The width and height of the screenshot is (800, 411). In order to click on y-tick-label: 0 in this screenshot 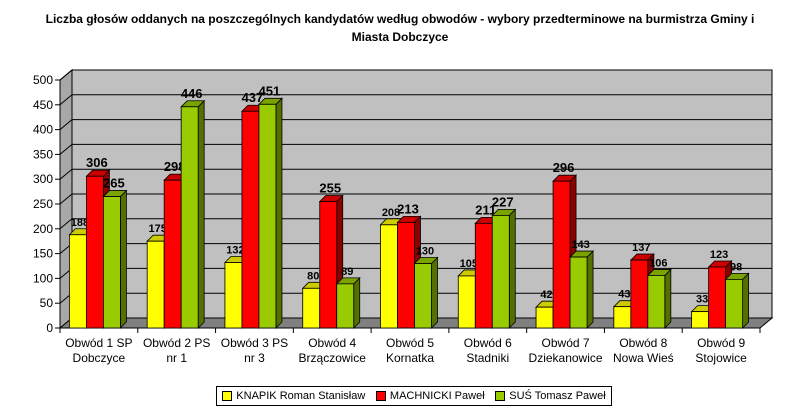, I will do `click(49, 328)`.